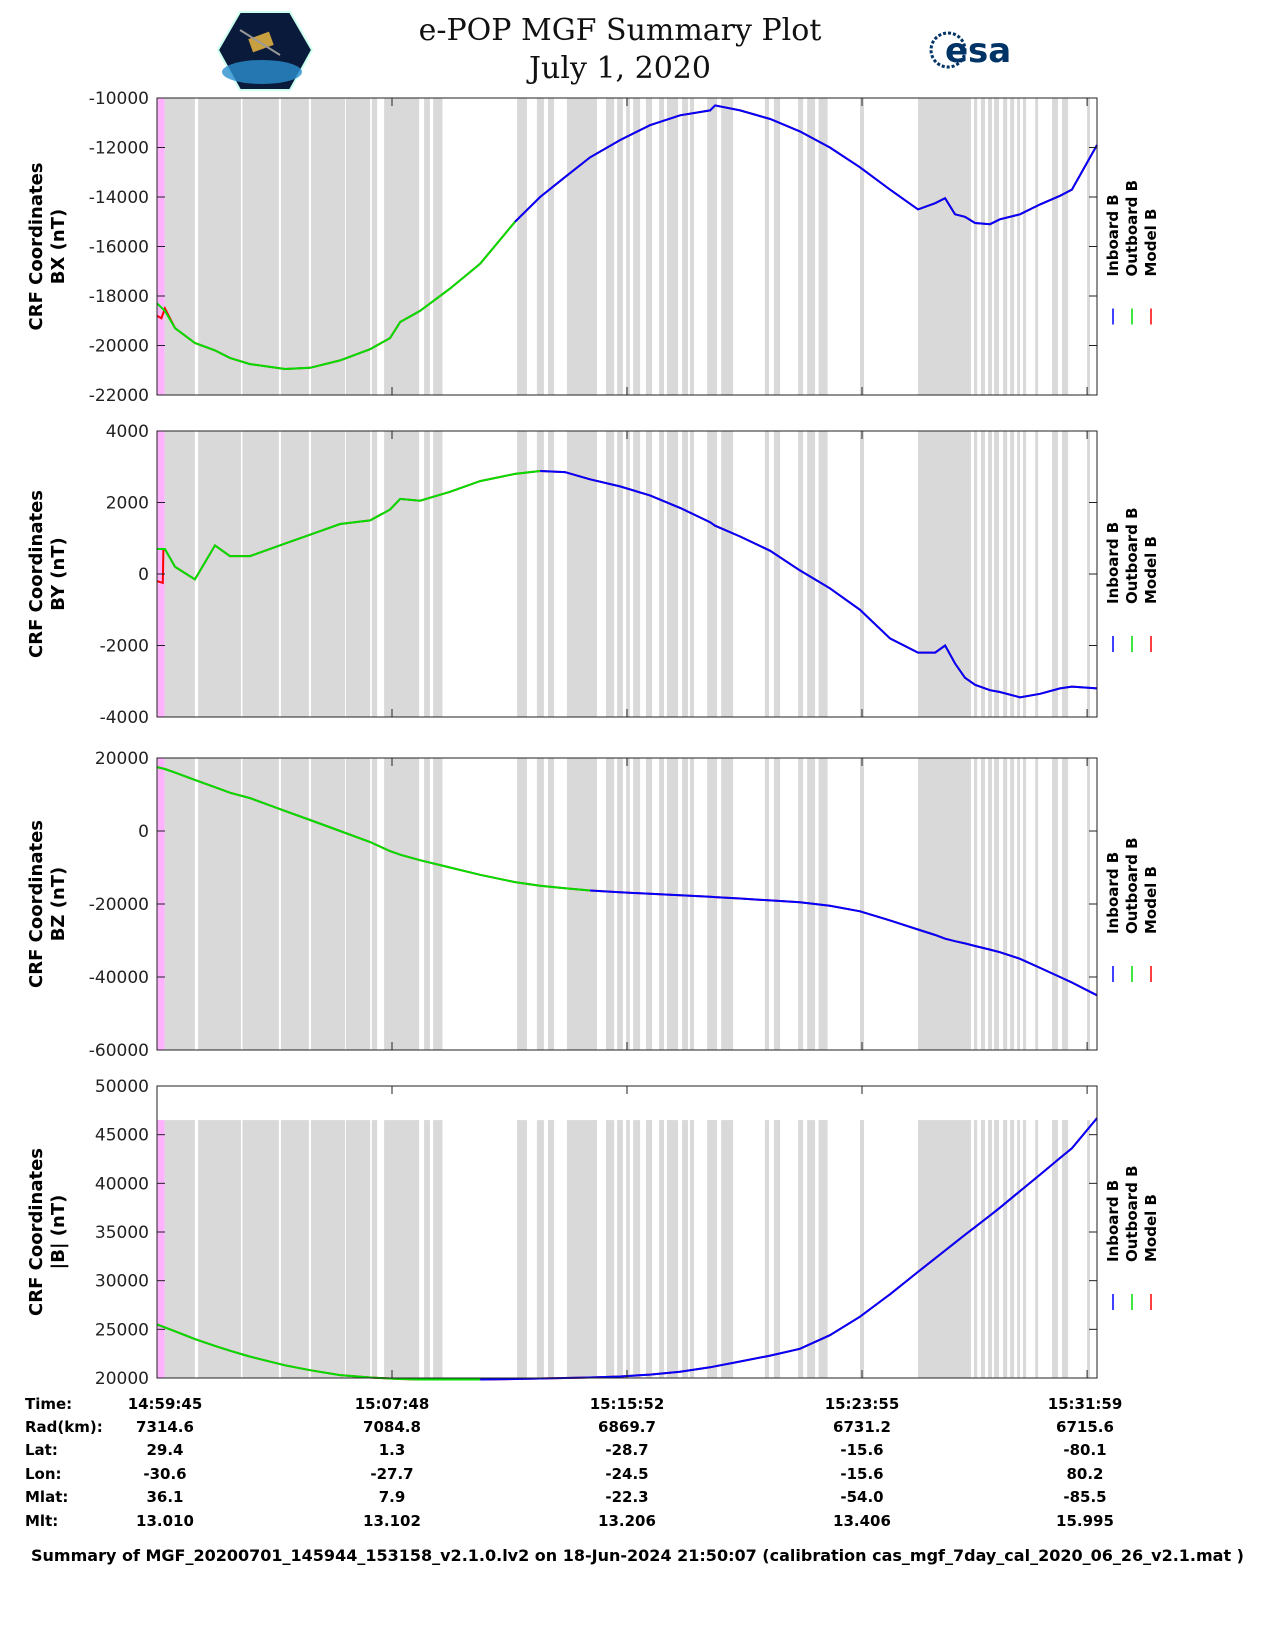 The width and height of the screenshot is (1275, 1650). I want to click on info-value: 13.406, so click(862, 1521).